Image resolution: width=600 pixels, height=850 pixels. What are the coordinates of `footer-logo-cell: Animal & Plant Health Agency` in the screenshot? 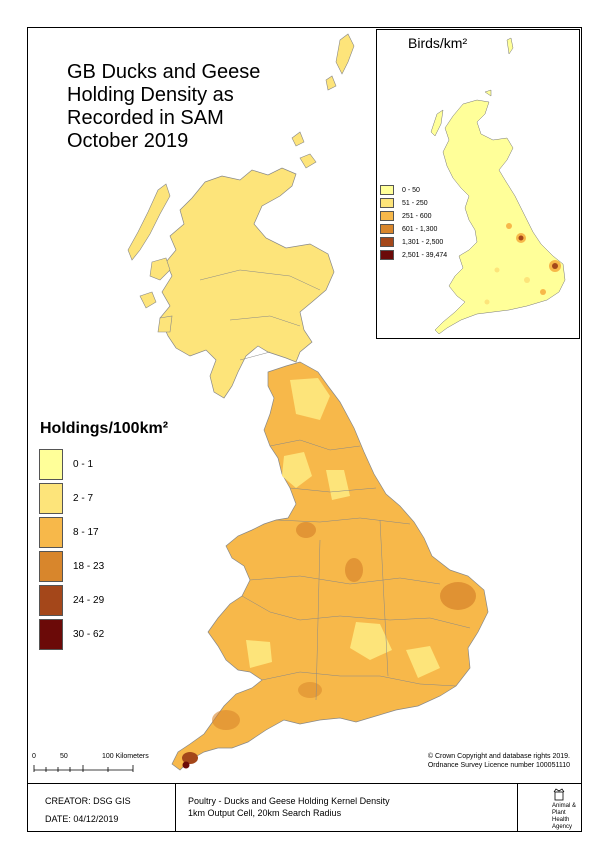 It's located at (550, 807).